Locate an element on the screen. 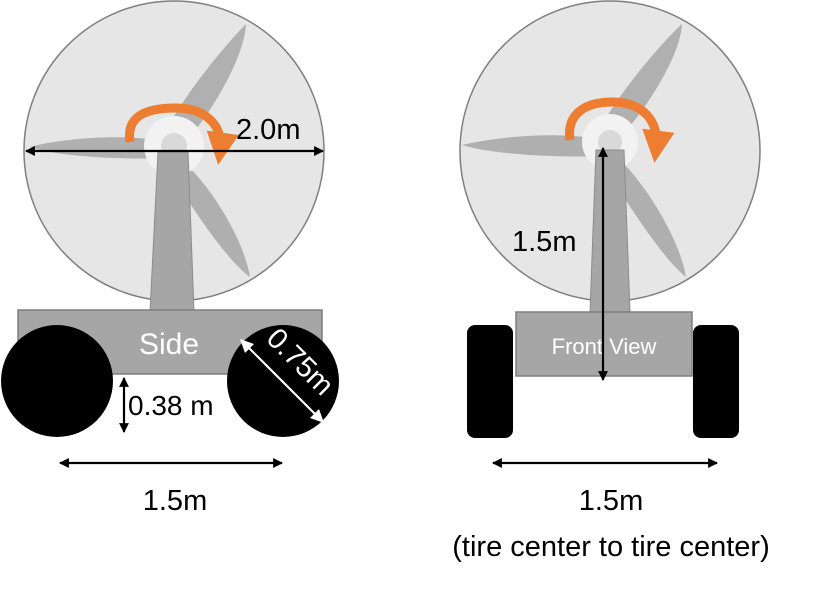 This screenshot has width=831, height=591. side-rotor-diameter-label: 2.0m is located at coordinates (268, 130).